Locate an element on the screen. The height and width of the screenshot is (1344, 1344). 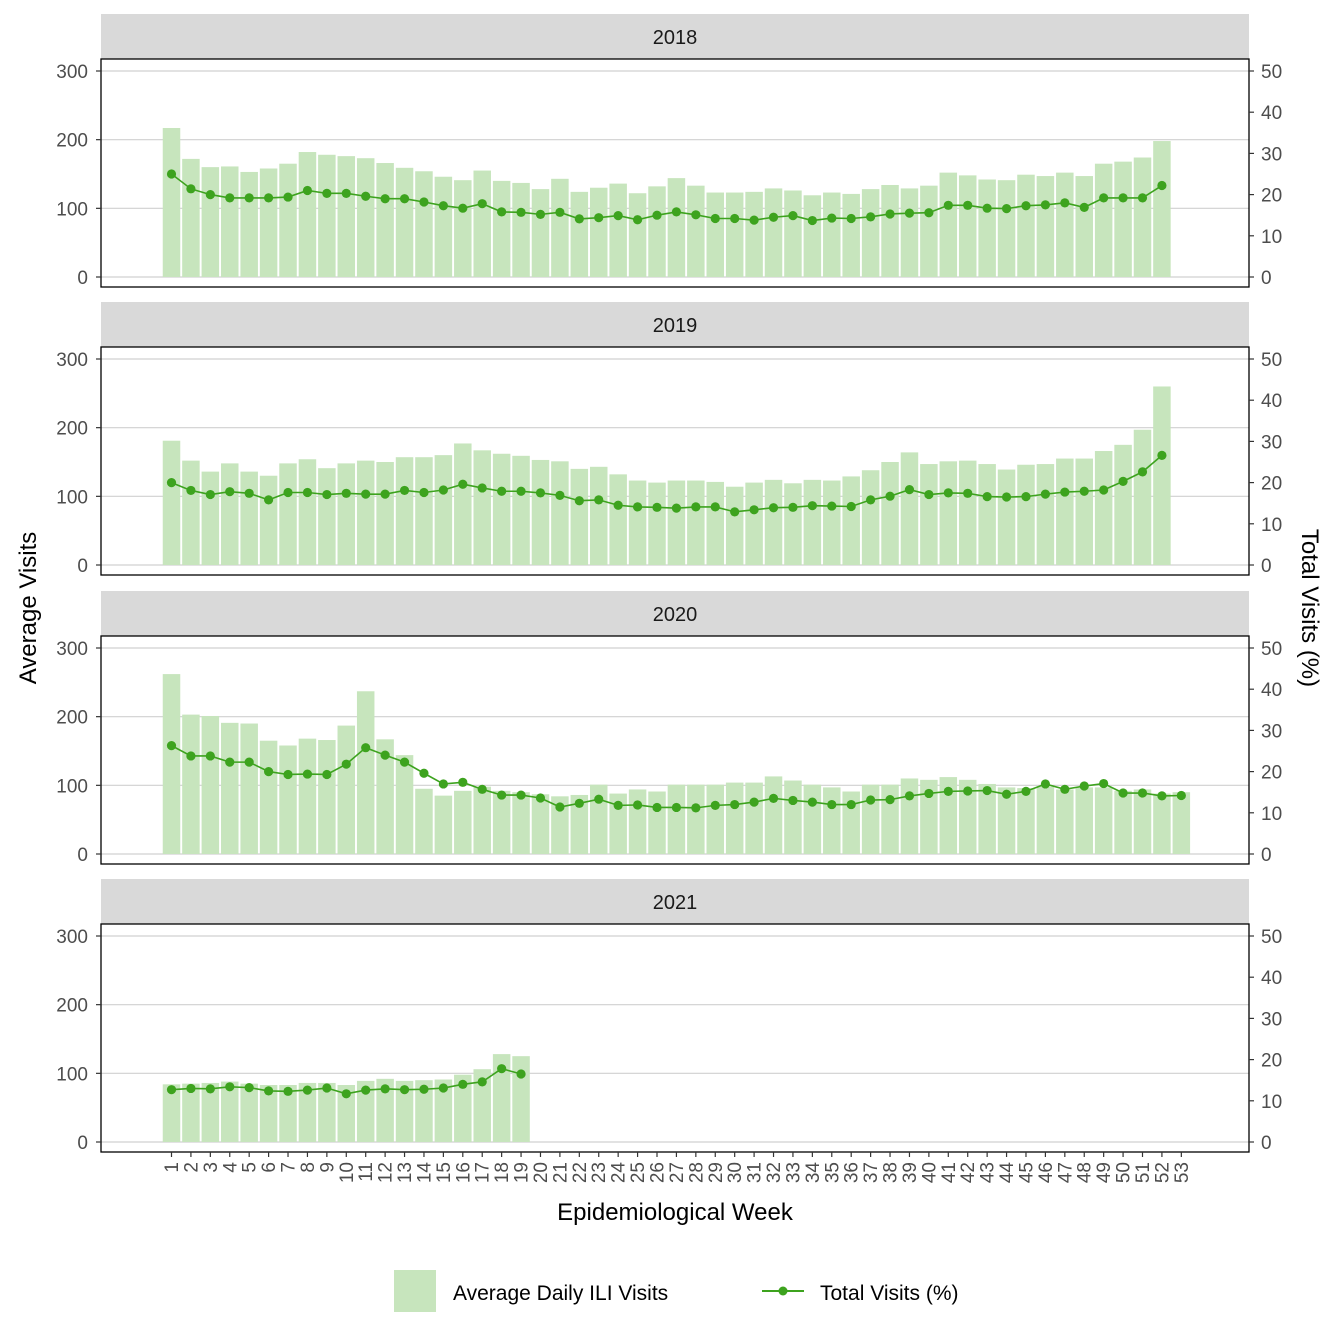
x-tick-label: 44 is located at coordinates (1007, 1173).